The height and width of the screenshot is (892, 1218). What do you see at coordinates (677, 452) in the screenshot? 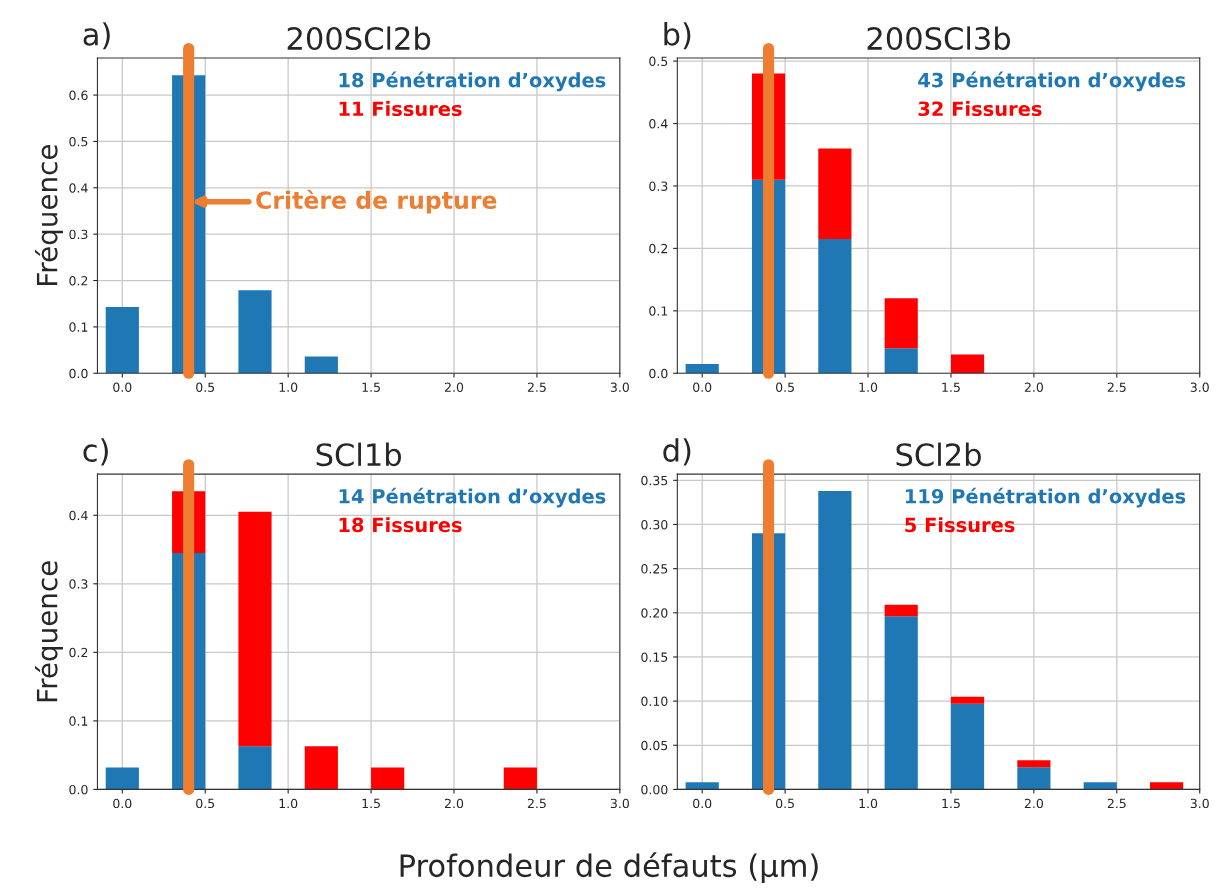
I see `text: d)` at bounding box center [677, 452].